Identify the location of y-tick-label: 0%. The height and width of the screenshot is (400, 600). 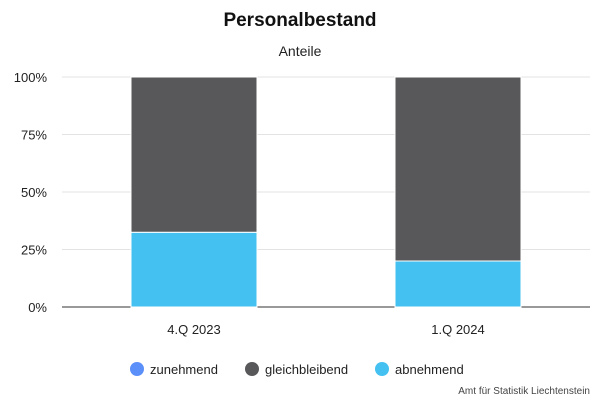
(37, 307).